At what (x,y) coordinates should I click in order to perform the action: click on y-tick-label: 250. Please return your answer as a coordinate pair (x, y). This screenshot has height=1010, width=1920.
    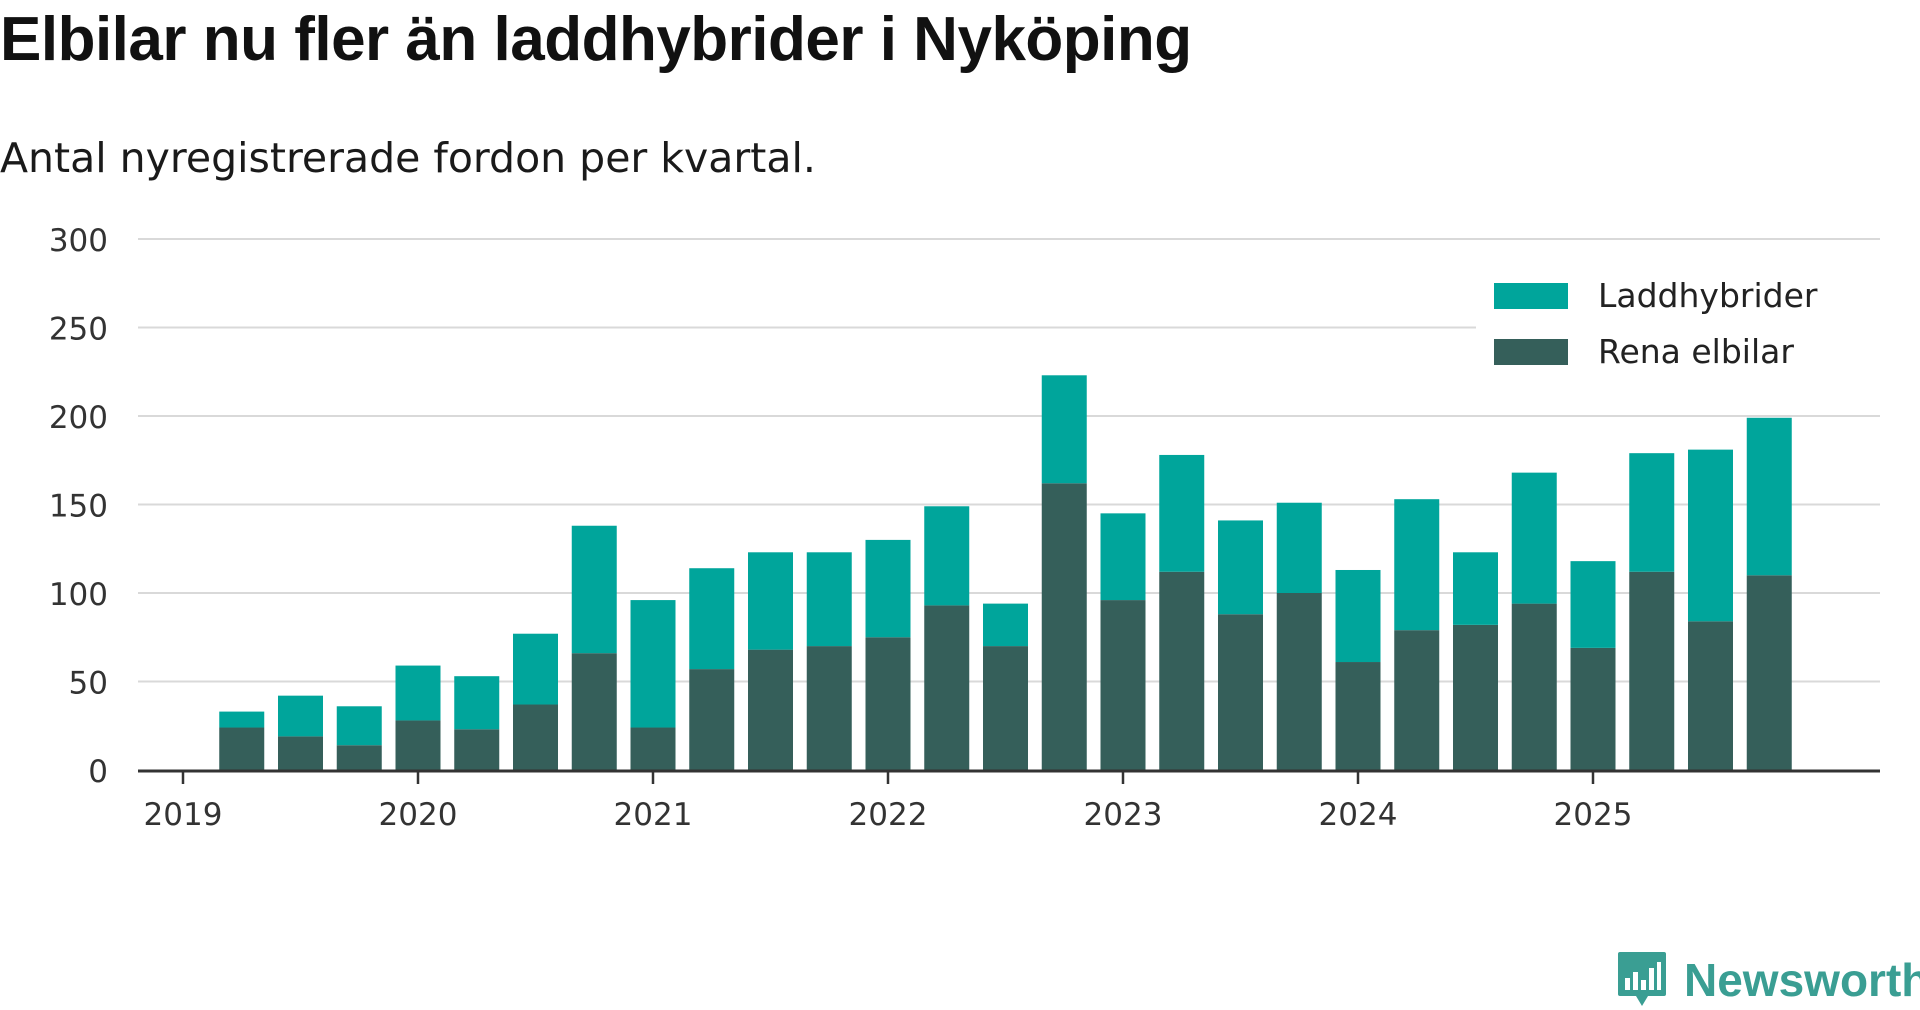
    Looking at the image, I should click on (78, 330).